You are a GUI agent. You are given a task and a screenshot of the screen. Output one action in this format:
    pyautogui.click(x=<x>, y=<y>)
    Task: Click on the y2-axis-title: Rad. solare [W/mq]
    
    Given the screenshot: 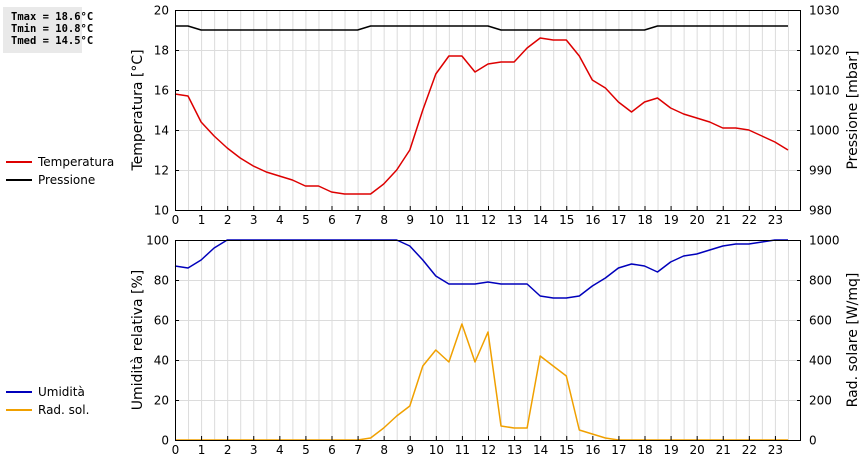 What is the action you would take?
    pyautogui.click(x=852, y=340)
    